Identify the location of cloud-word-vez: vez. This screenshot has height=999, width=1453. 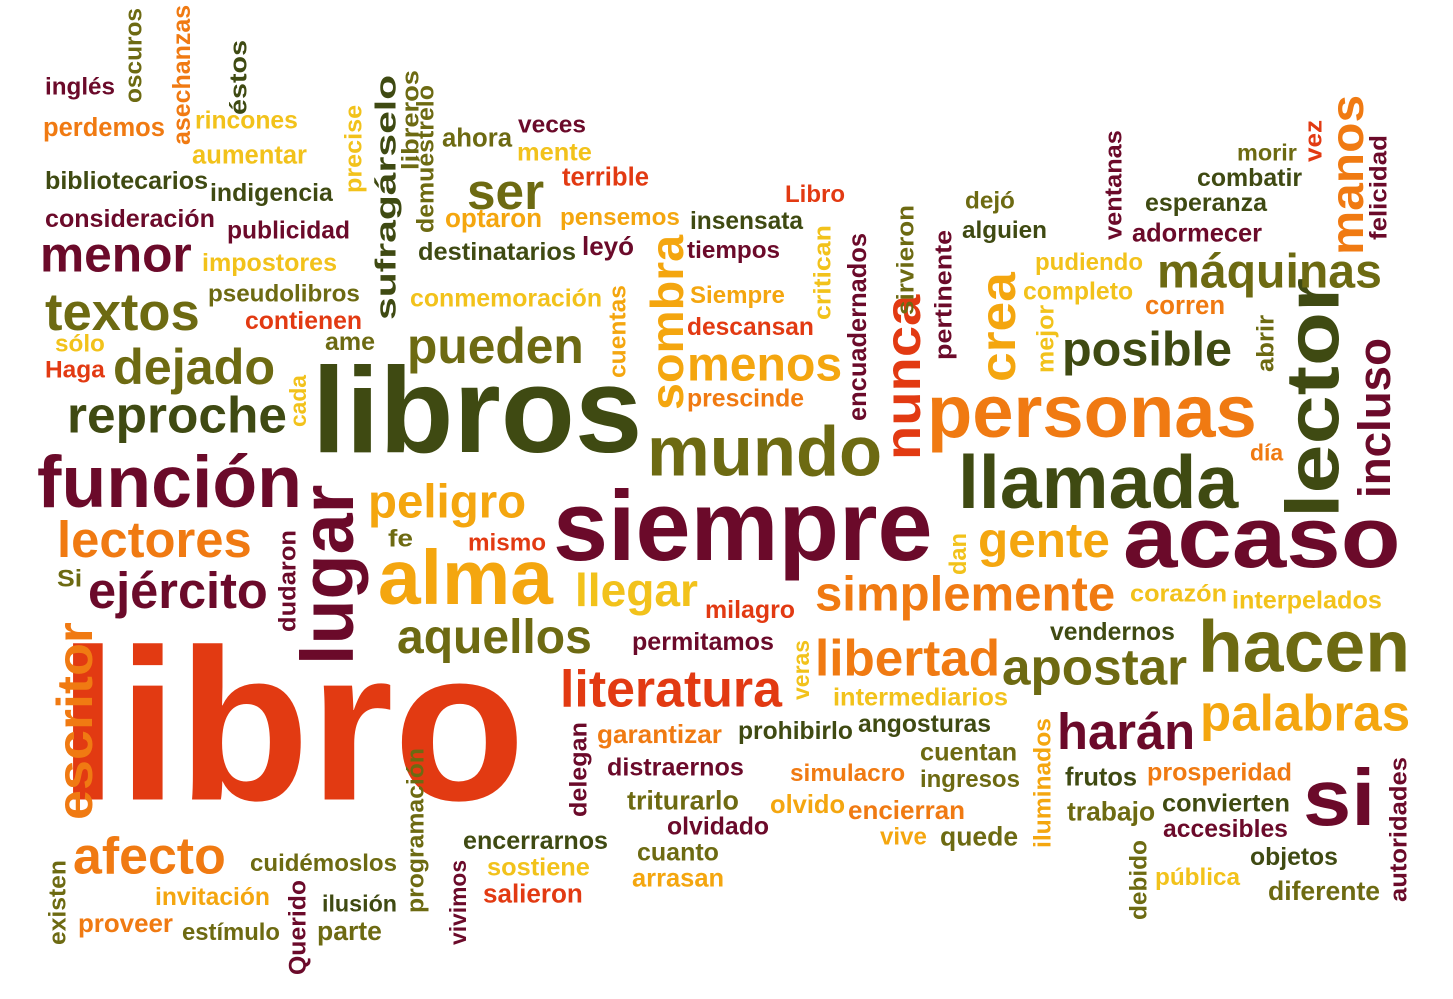
(1314, 140).